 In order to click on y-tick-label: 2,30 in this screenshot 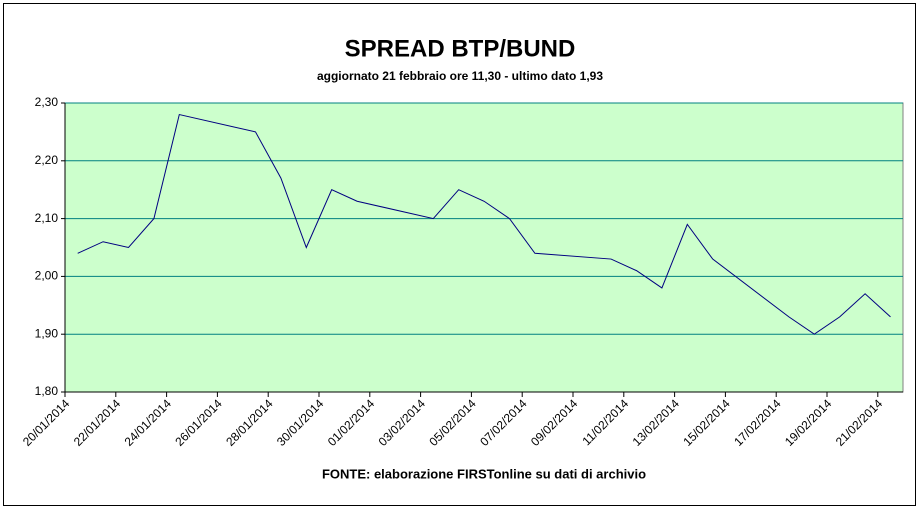, I will do `click(47, 102)`.